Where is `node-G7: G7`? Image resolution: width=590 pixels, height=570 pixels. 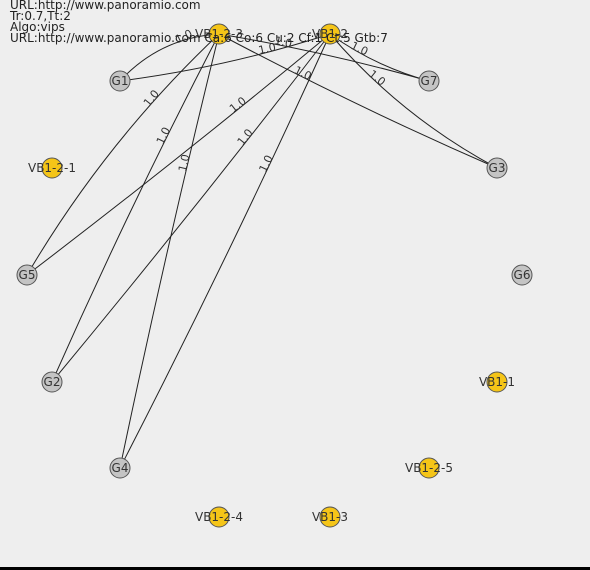
node-G7: G7 is located at coordinates (429, 81).